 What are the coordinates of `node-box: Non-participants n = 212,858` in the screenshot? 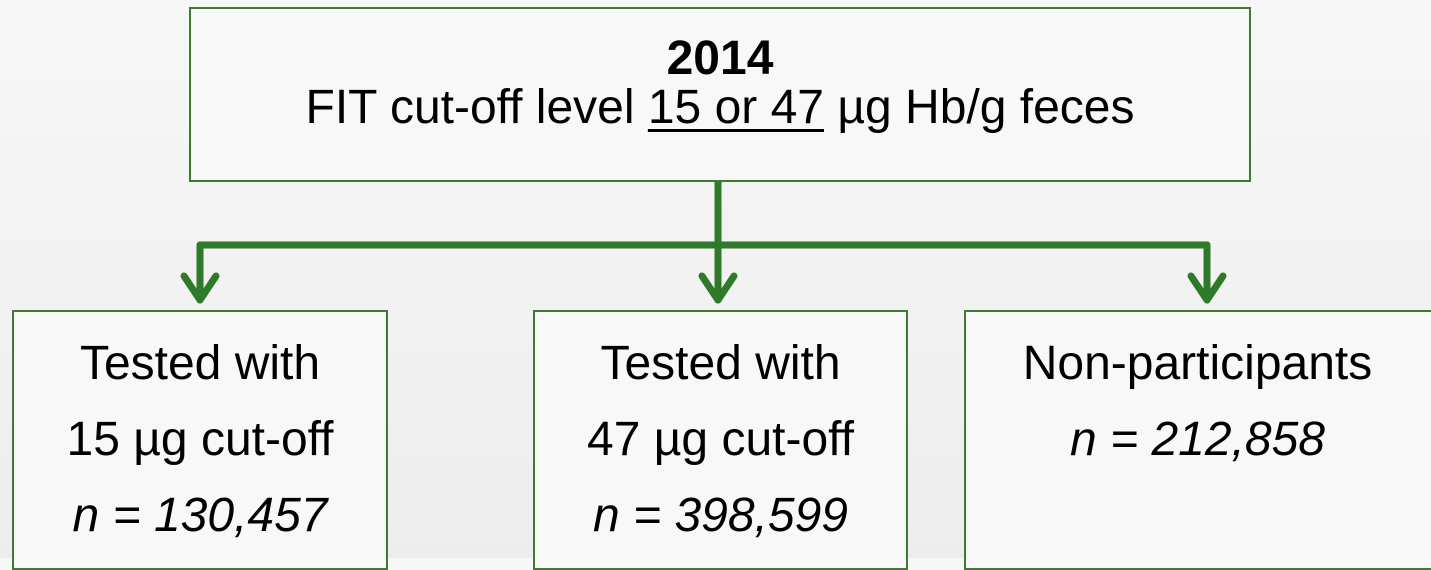 It's located at (1197, 440).